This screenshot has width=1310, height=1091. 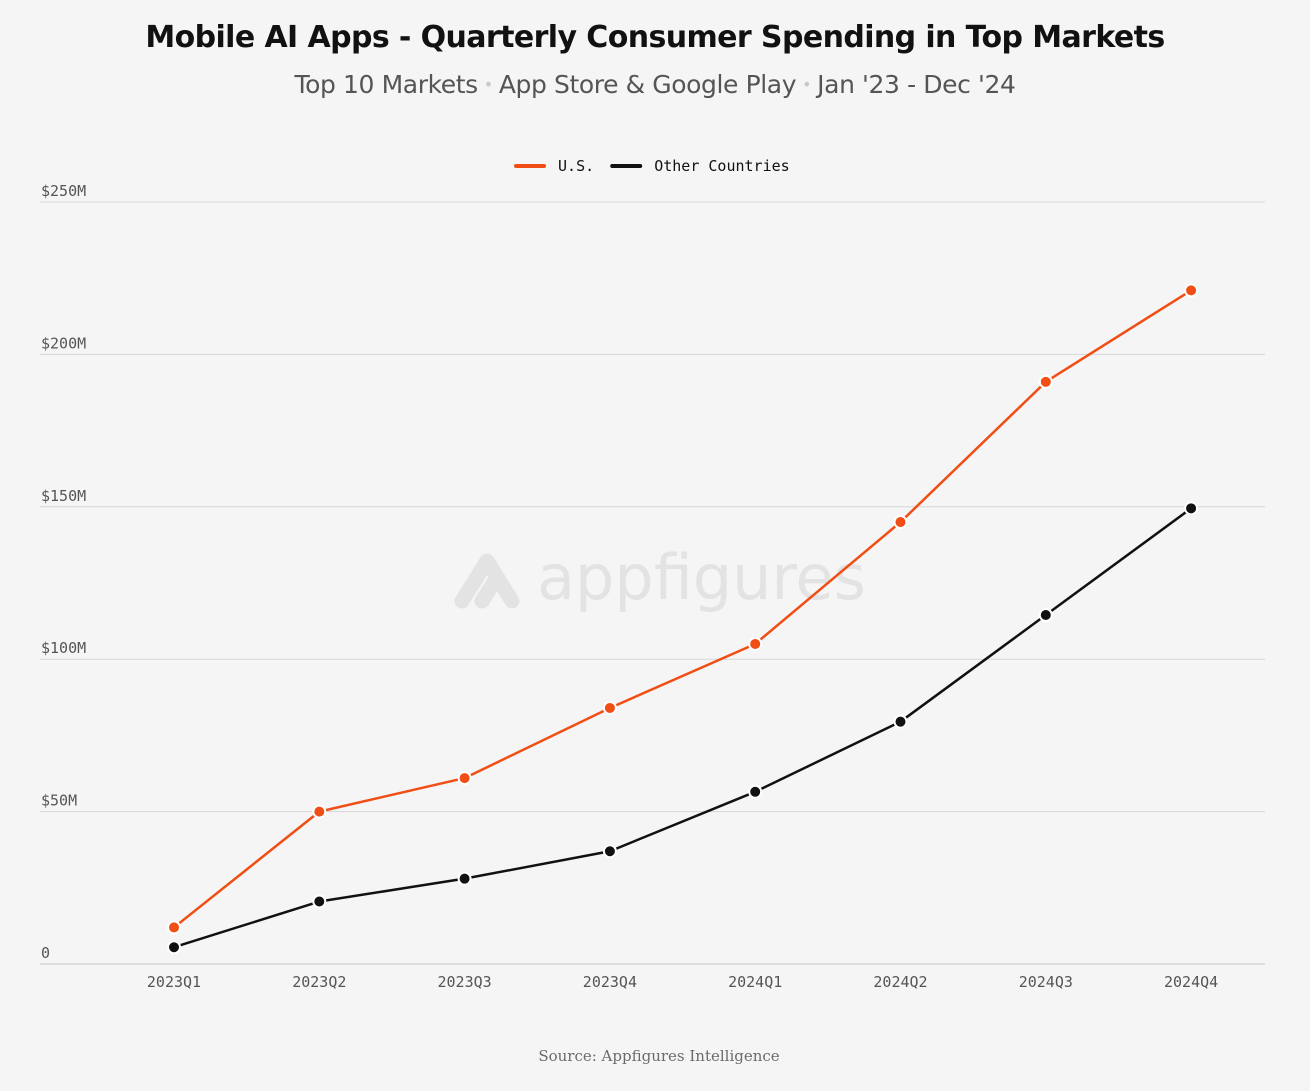 I want to click on x-tick-label: 2024Q2, so click(x=900, y=982).